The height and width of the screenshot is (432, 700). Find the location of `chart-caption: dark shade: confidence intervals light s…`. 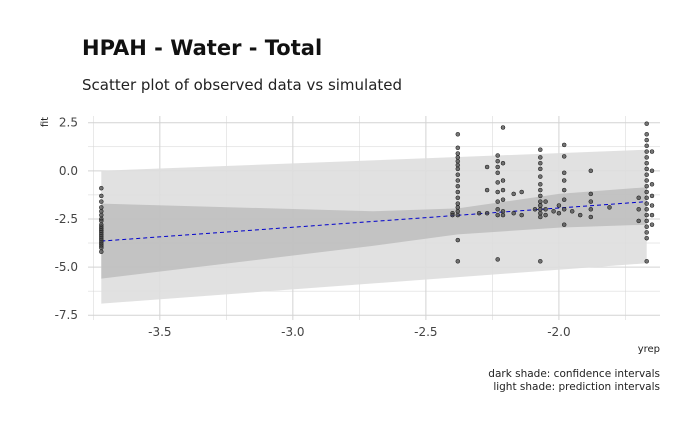

chart-caption: dark shade: confidence intervals light s… is located at coordinates (574, 381).